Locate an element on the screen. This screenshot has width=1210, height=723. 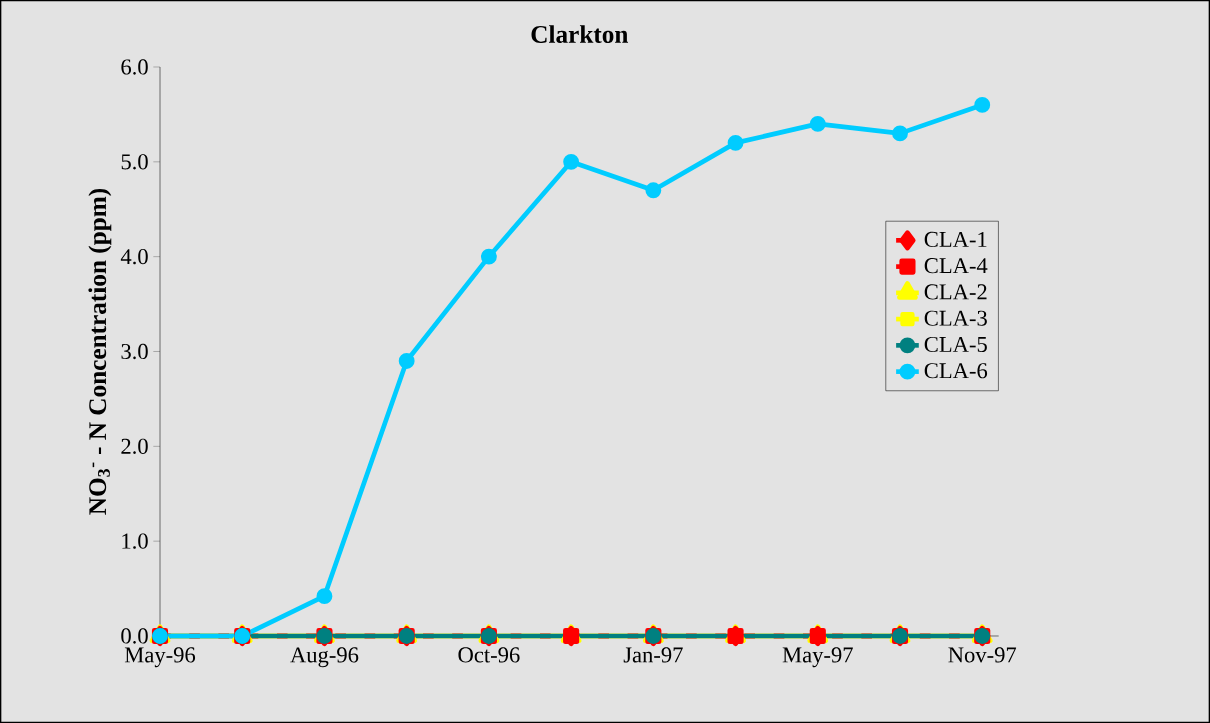
y-tick-label: 0.0 is located at coordinates (134, 636).